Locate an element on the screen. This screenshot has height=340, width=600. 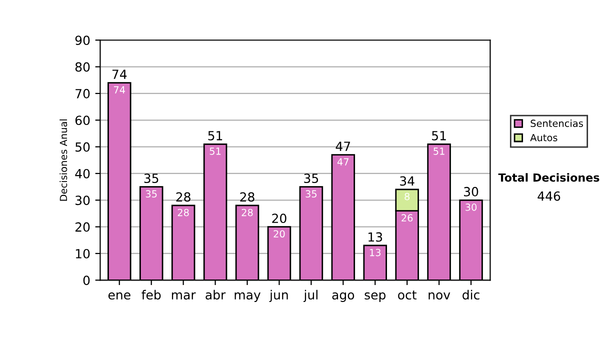
x-tick-label: mar is located at coordinates (184, 296).